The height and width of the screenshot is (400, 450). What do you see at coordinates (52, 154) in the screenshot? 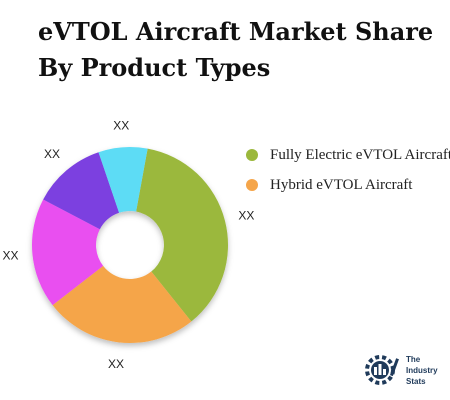
I see `slice-label-3: XX` at bounding box center [52, 154].